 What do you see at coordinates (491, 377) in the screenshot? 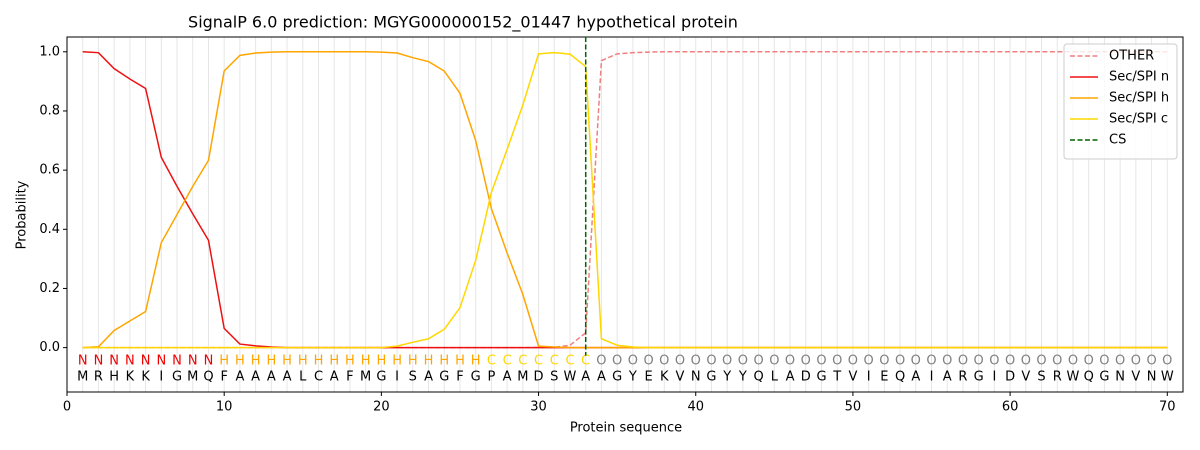
I see `residue: P` at bounding box center [491, 377].